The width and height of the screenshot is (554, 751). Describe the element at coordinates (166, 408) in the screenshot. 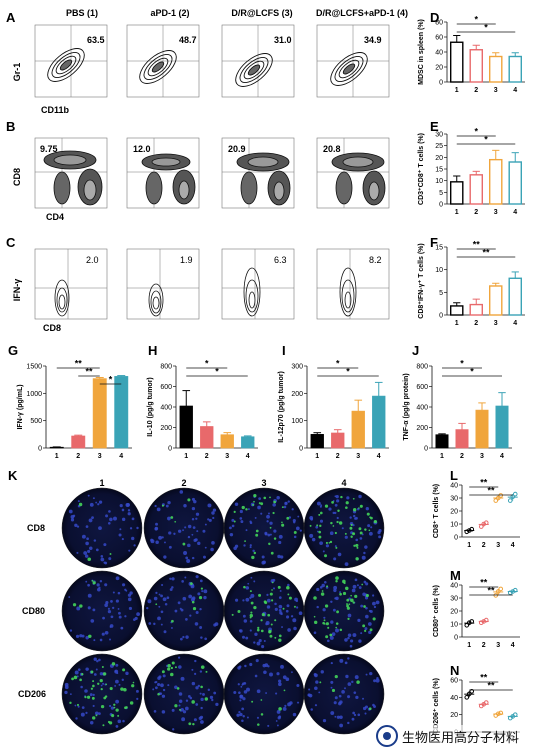

I see `chart-h-ytick-2: 400` at that location.